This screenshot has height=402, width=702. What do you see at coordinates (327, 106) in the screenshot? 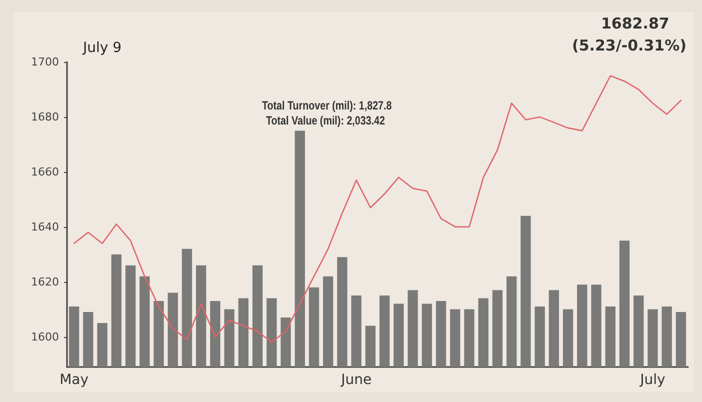
I see `annotation: Total Turnover (mil): 1,827.8` at bounding box center [327, 106].